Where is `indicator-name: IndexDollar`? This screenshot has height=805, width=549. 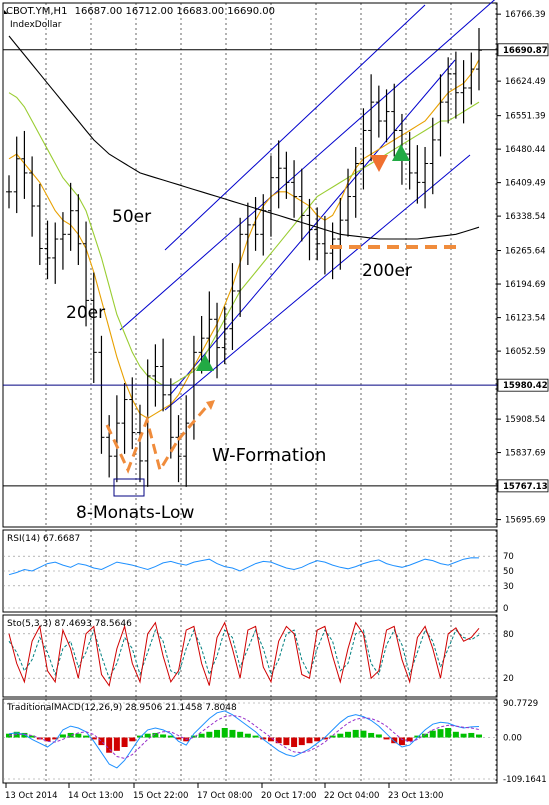
indicator-name: IndexDollar is located at coordinates (36, 25).